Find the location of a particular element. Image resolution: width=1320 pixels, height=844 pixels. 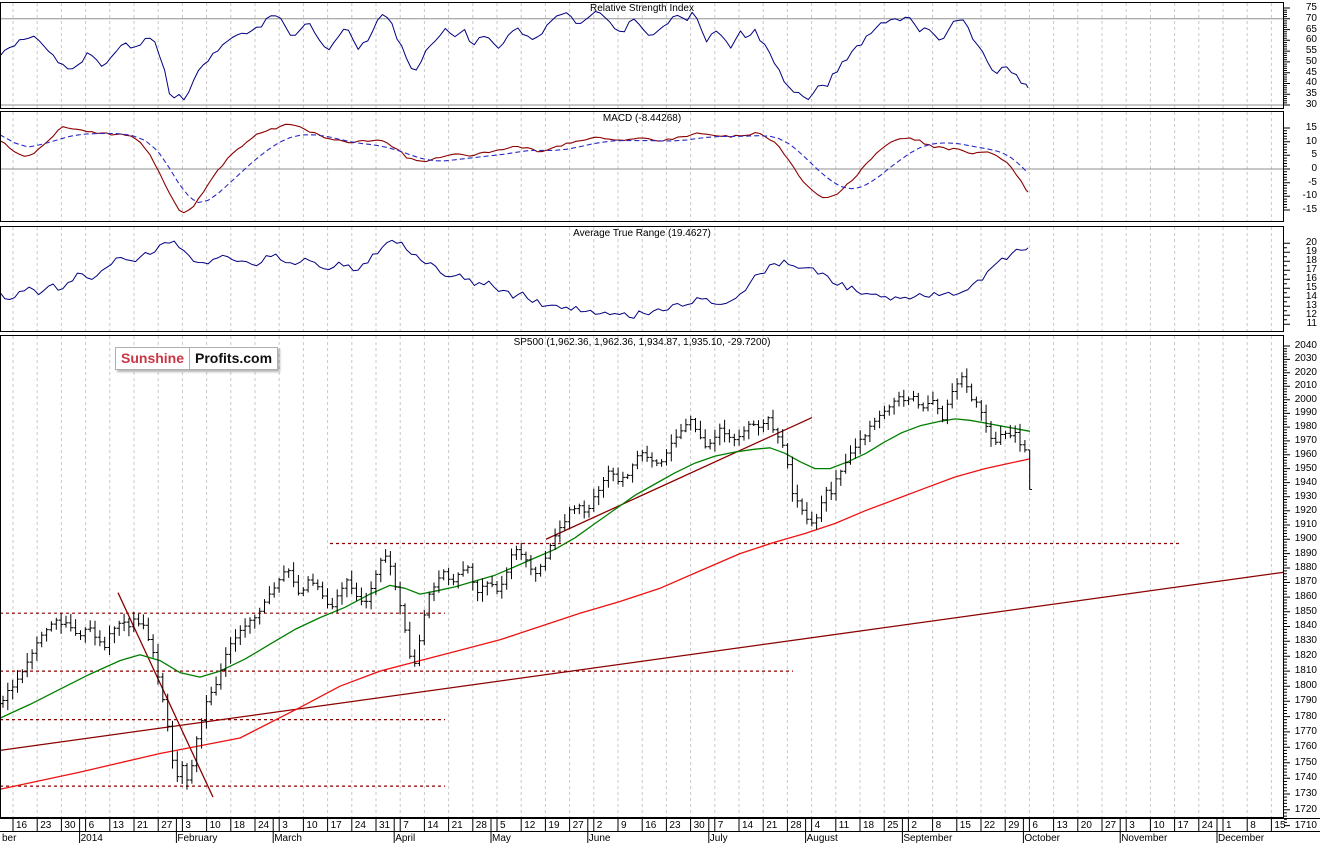

x-axis-week-label: 11 is located at coordinates (844, 825).